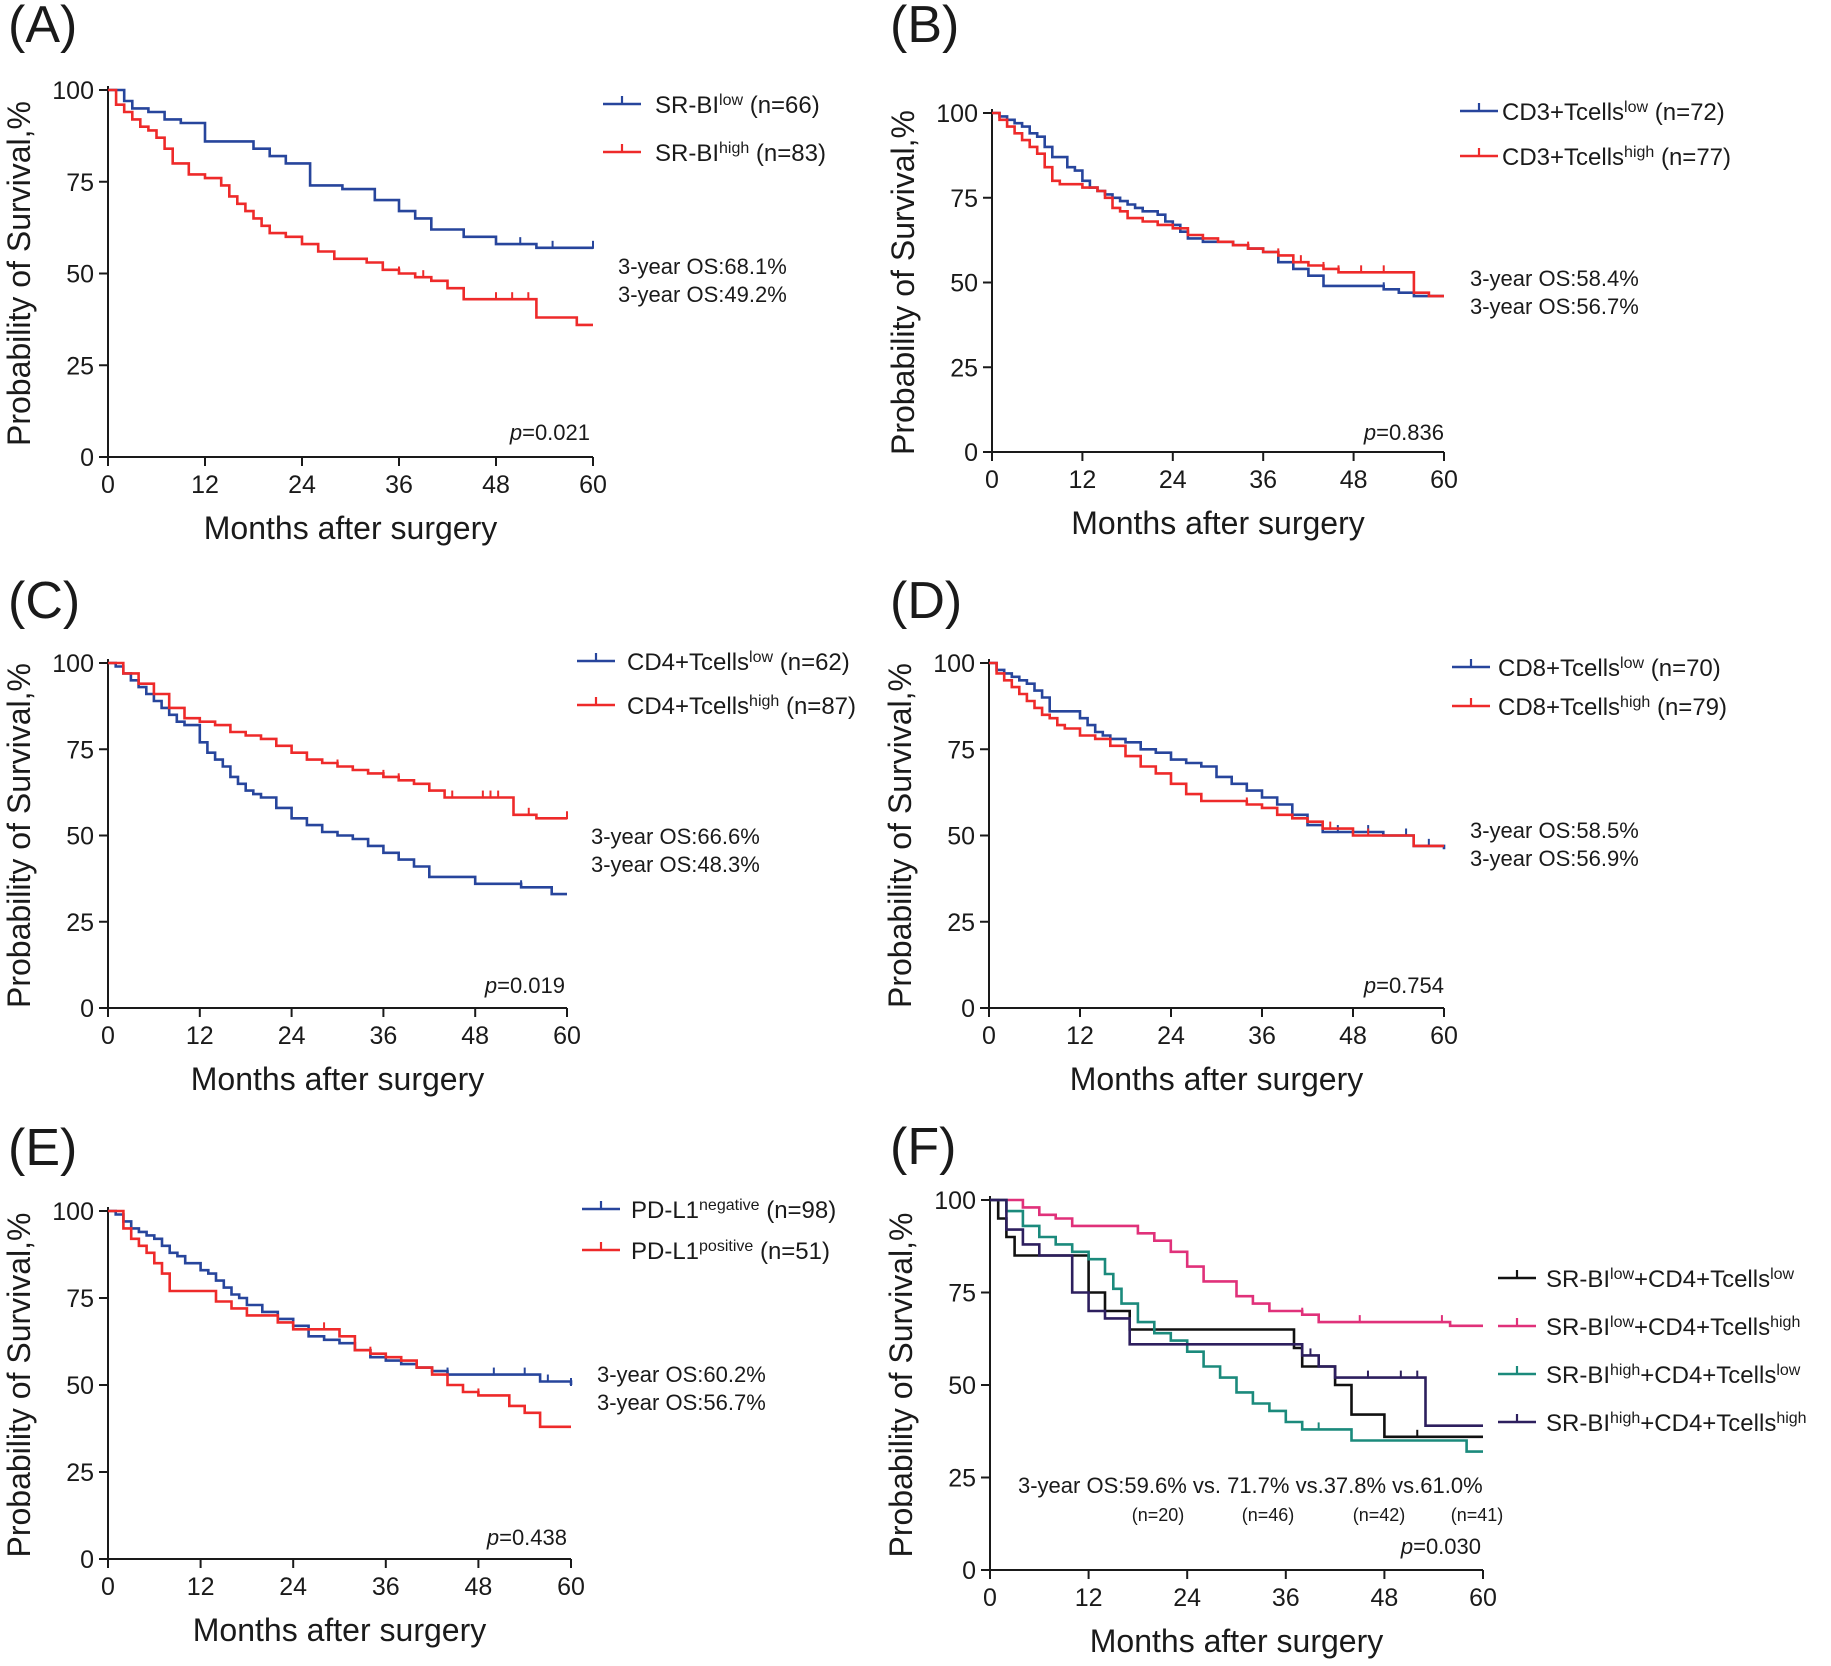 This screenshot has height=1666, width=1831. Describe the element at coordinates (524, 985) in the screenshot. I see `p-value: p=0.019` at that location.